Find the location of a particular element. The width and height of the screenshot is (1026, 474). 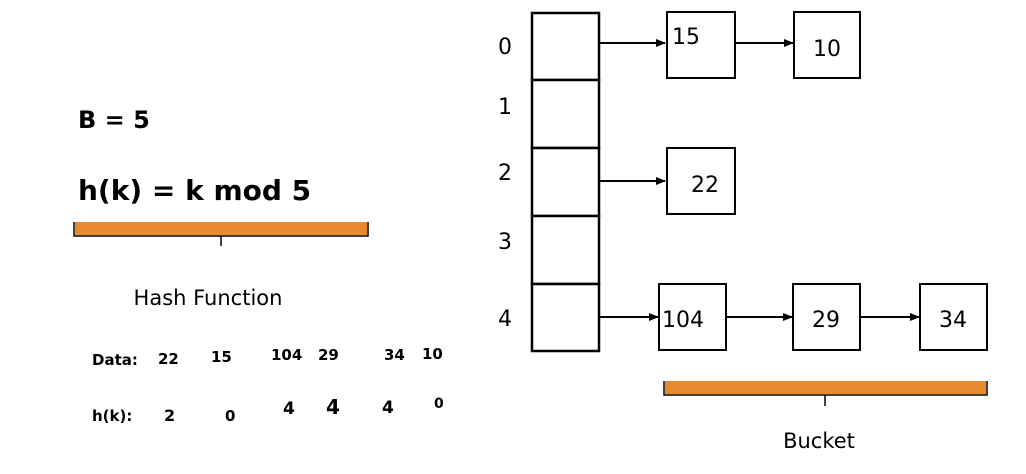

hash-function-text: h(k) = k mod 5 is located at coordinates (194, 190).